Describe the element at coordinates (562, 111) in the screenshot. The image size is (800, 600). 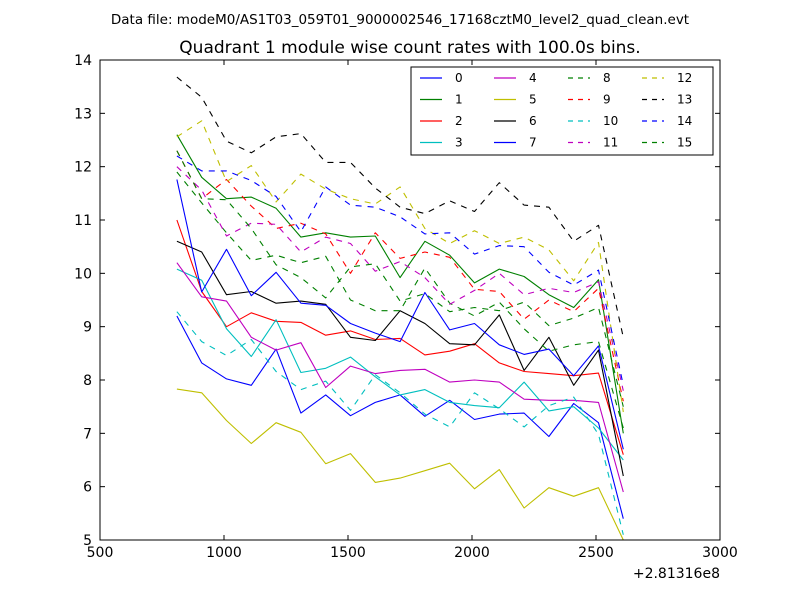
I see `legend-box` at that location.